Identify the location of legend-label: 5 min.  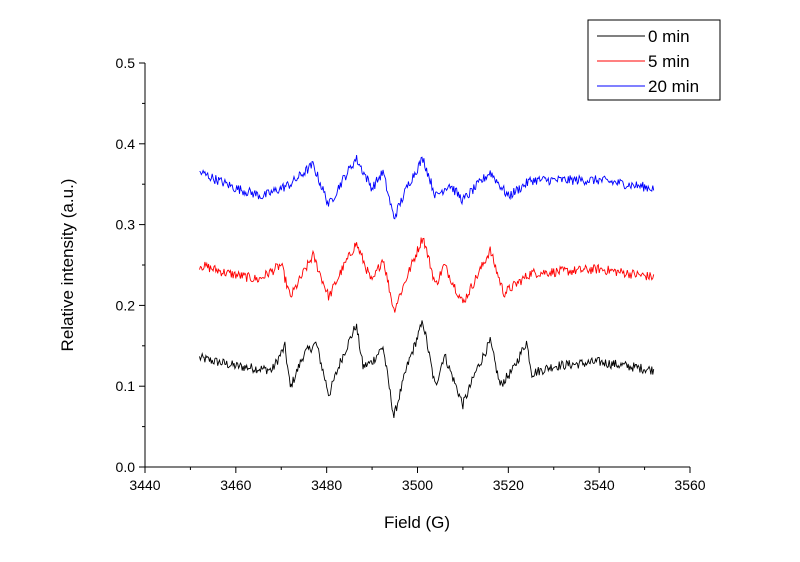
(669, 61).